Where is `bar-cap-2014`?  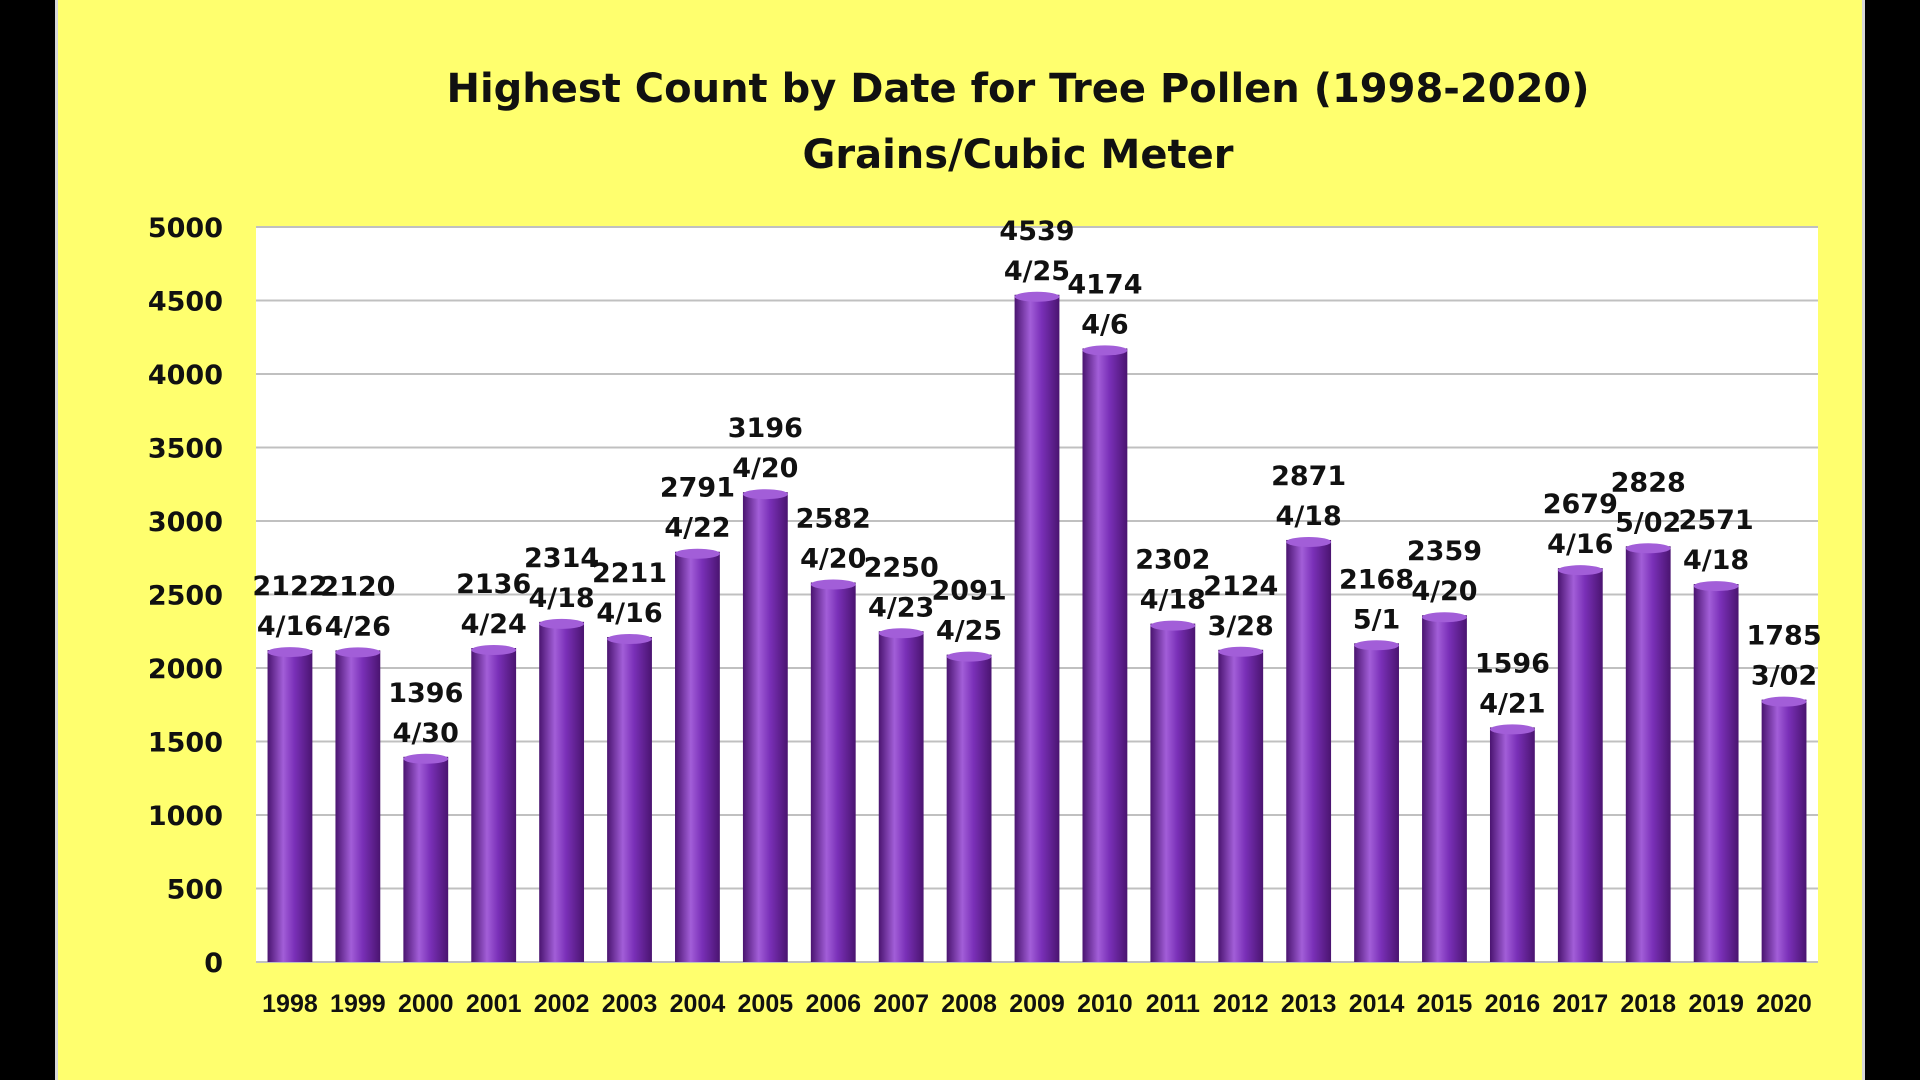
bar-cap-2014 is located at coordinates (1376, 645).